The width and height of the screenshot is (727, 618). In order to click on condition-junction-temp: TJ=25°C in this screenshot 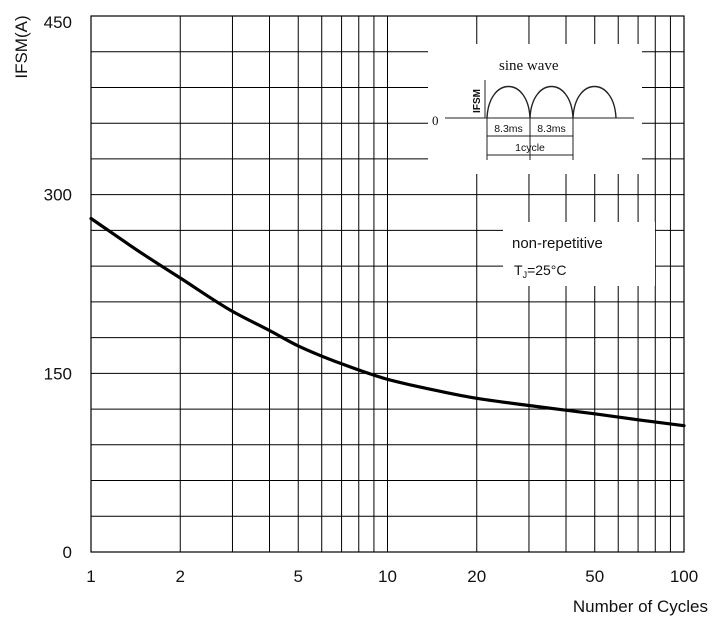, I will do `click(540, 271)`.